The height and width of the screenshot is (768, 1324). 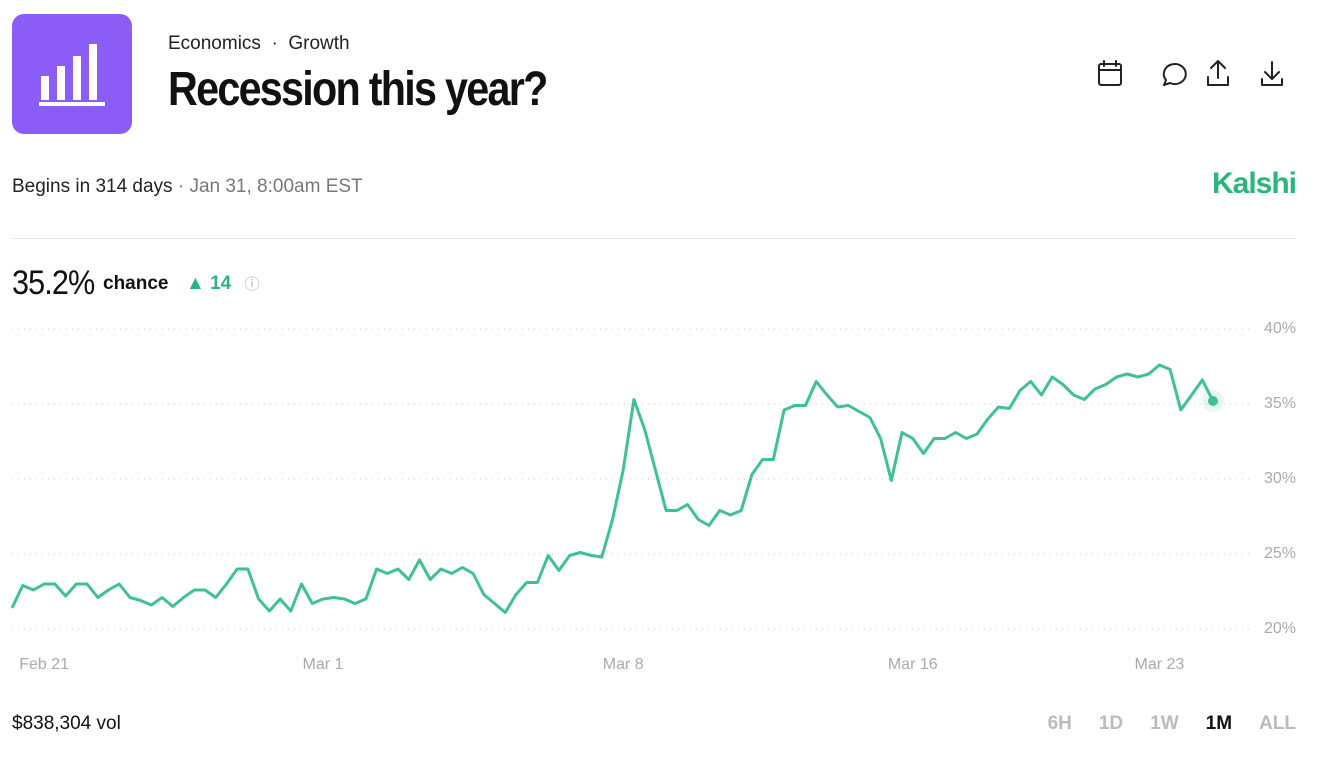 I want to click on x-tick-label: Mar 1, so click(x=323, y=664).